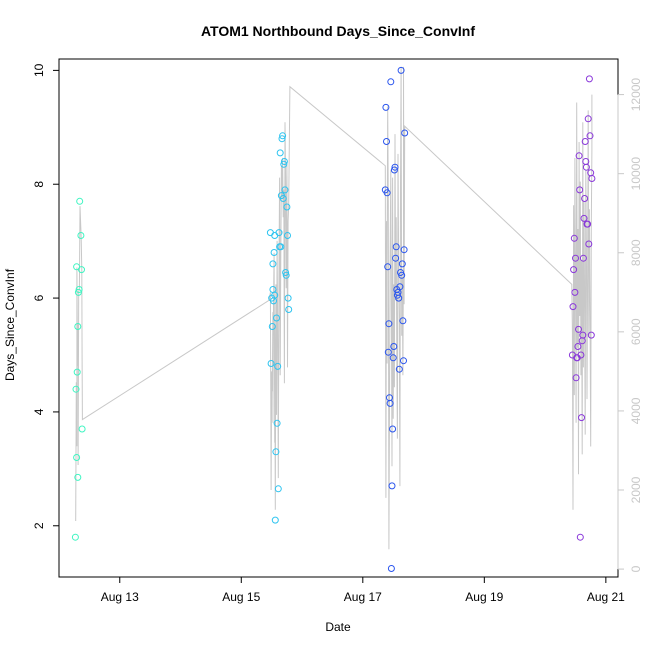 Image resolution: width=650 pixels, height=650 pixels. I want to click on x-axis: Aug 13 Aug 15 Aug 17 Aug 19 Aug 21, so click(363, 590).